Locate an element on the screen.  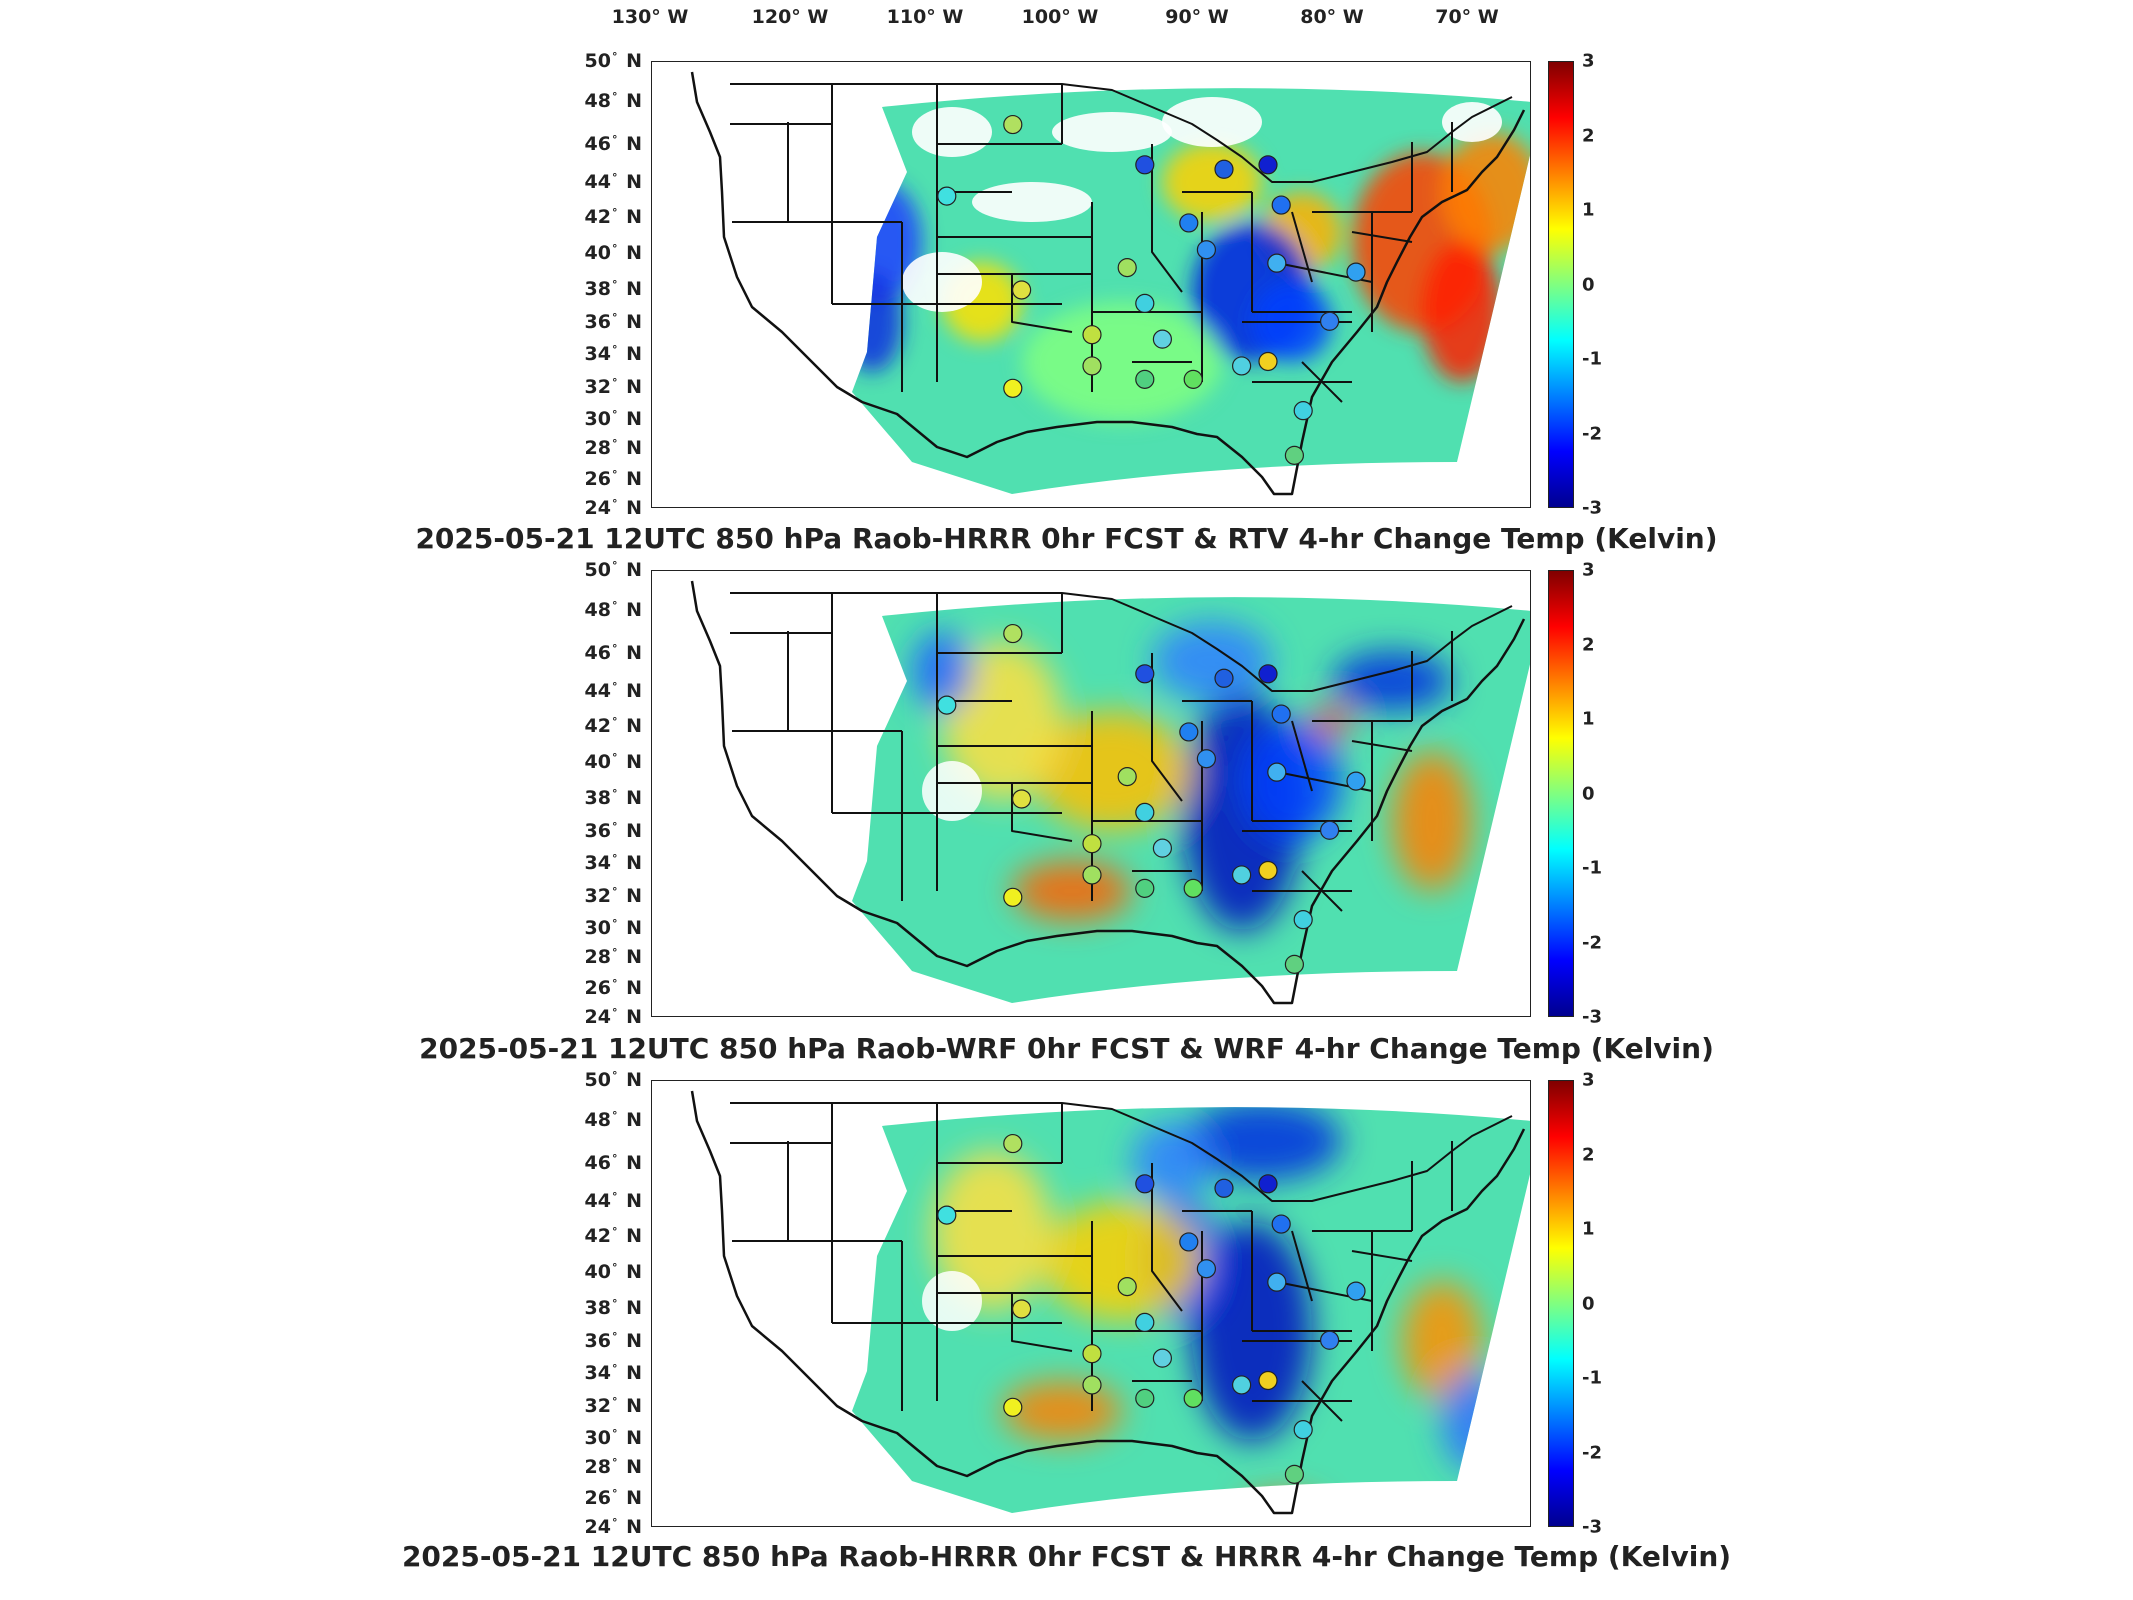
lat-label: 42° N is located at coordinates (613, 726).